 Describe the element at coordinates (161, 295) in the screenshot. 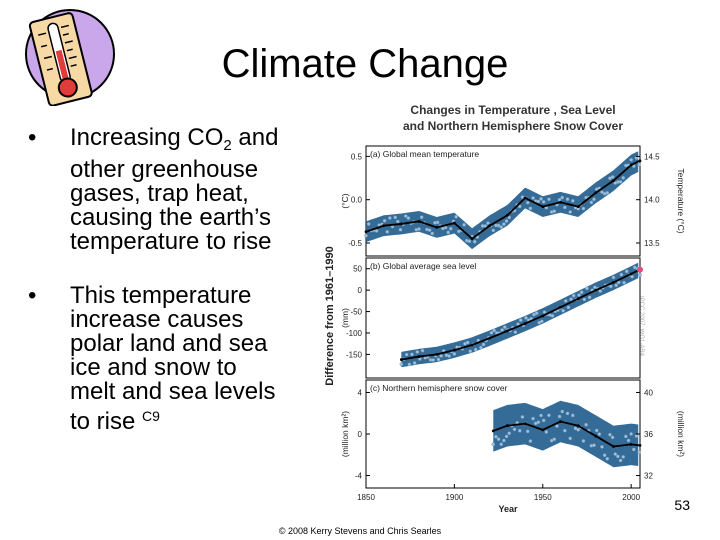

I see `bullet-line: This temperature` at that location.